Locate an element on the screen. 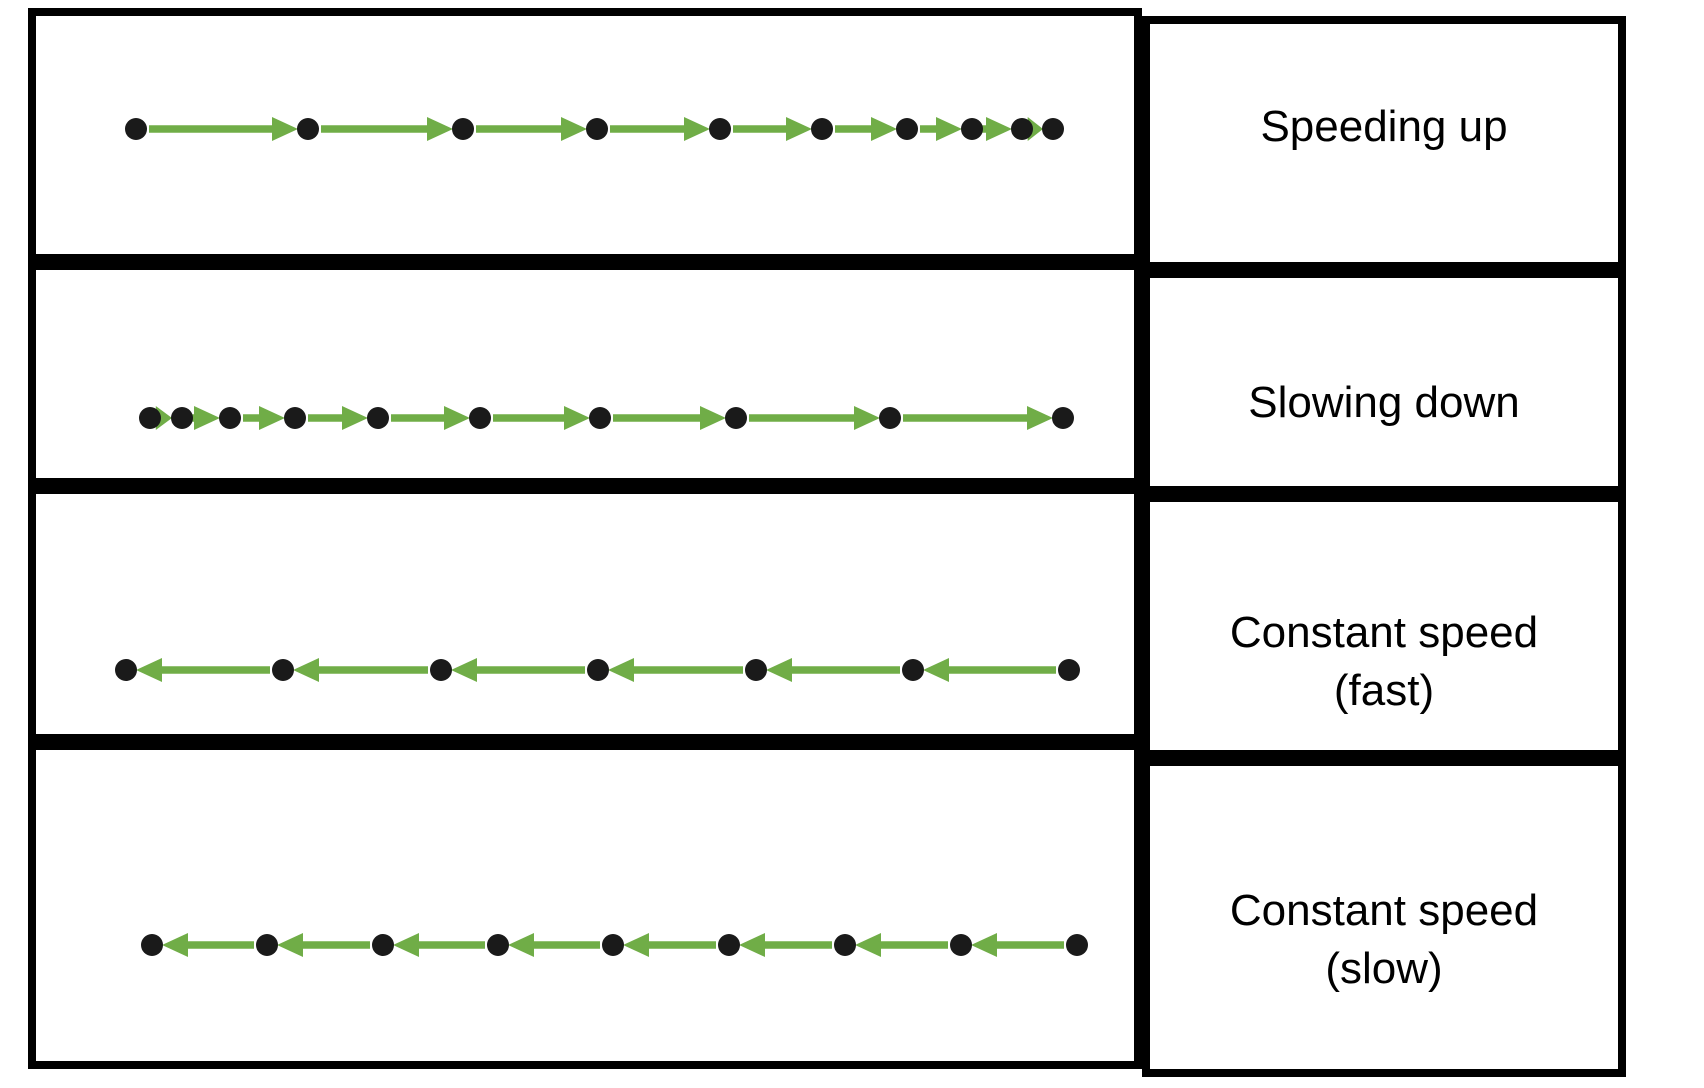 The image size is (1704, 1088). row-label-speeding-up: Speeding up is located at coordinates (1384, 126).